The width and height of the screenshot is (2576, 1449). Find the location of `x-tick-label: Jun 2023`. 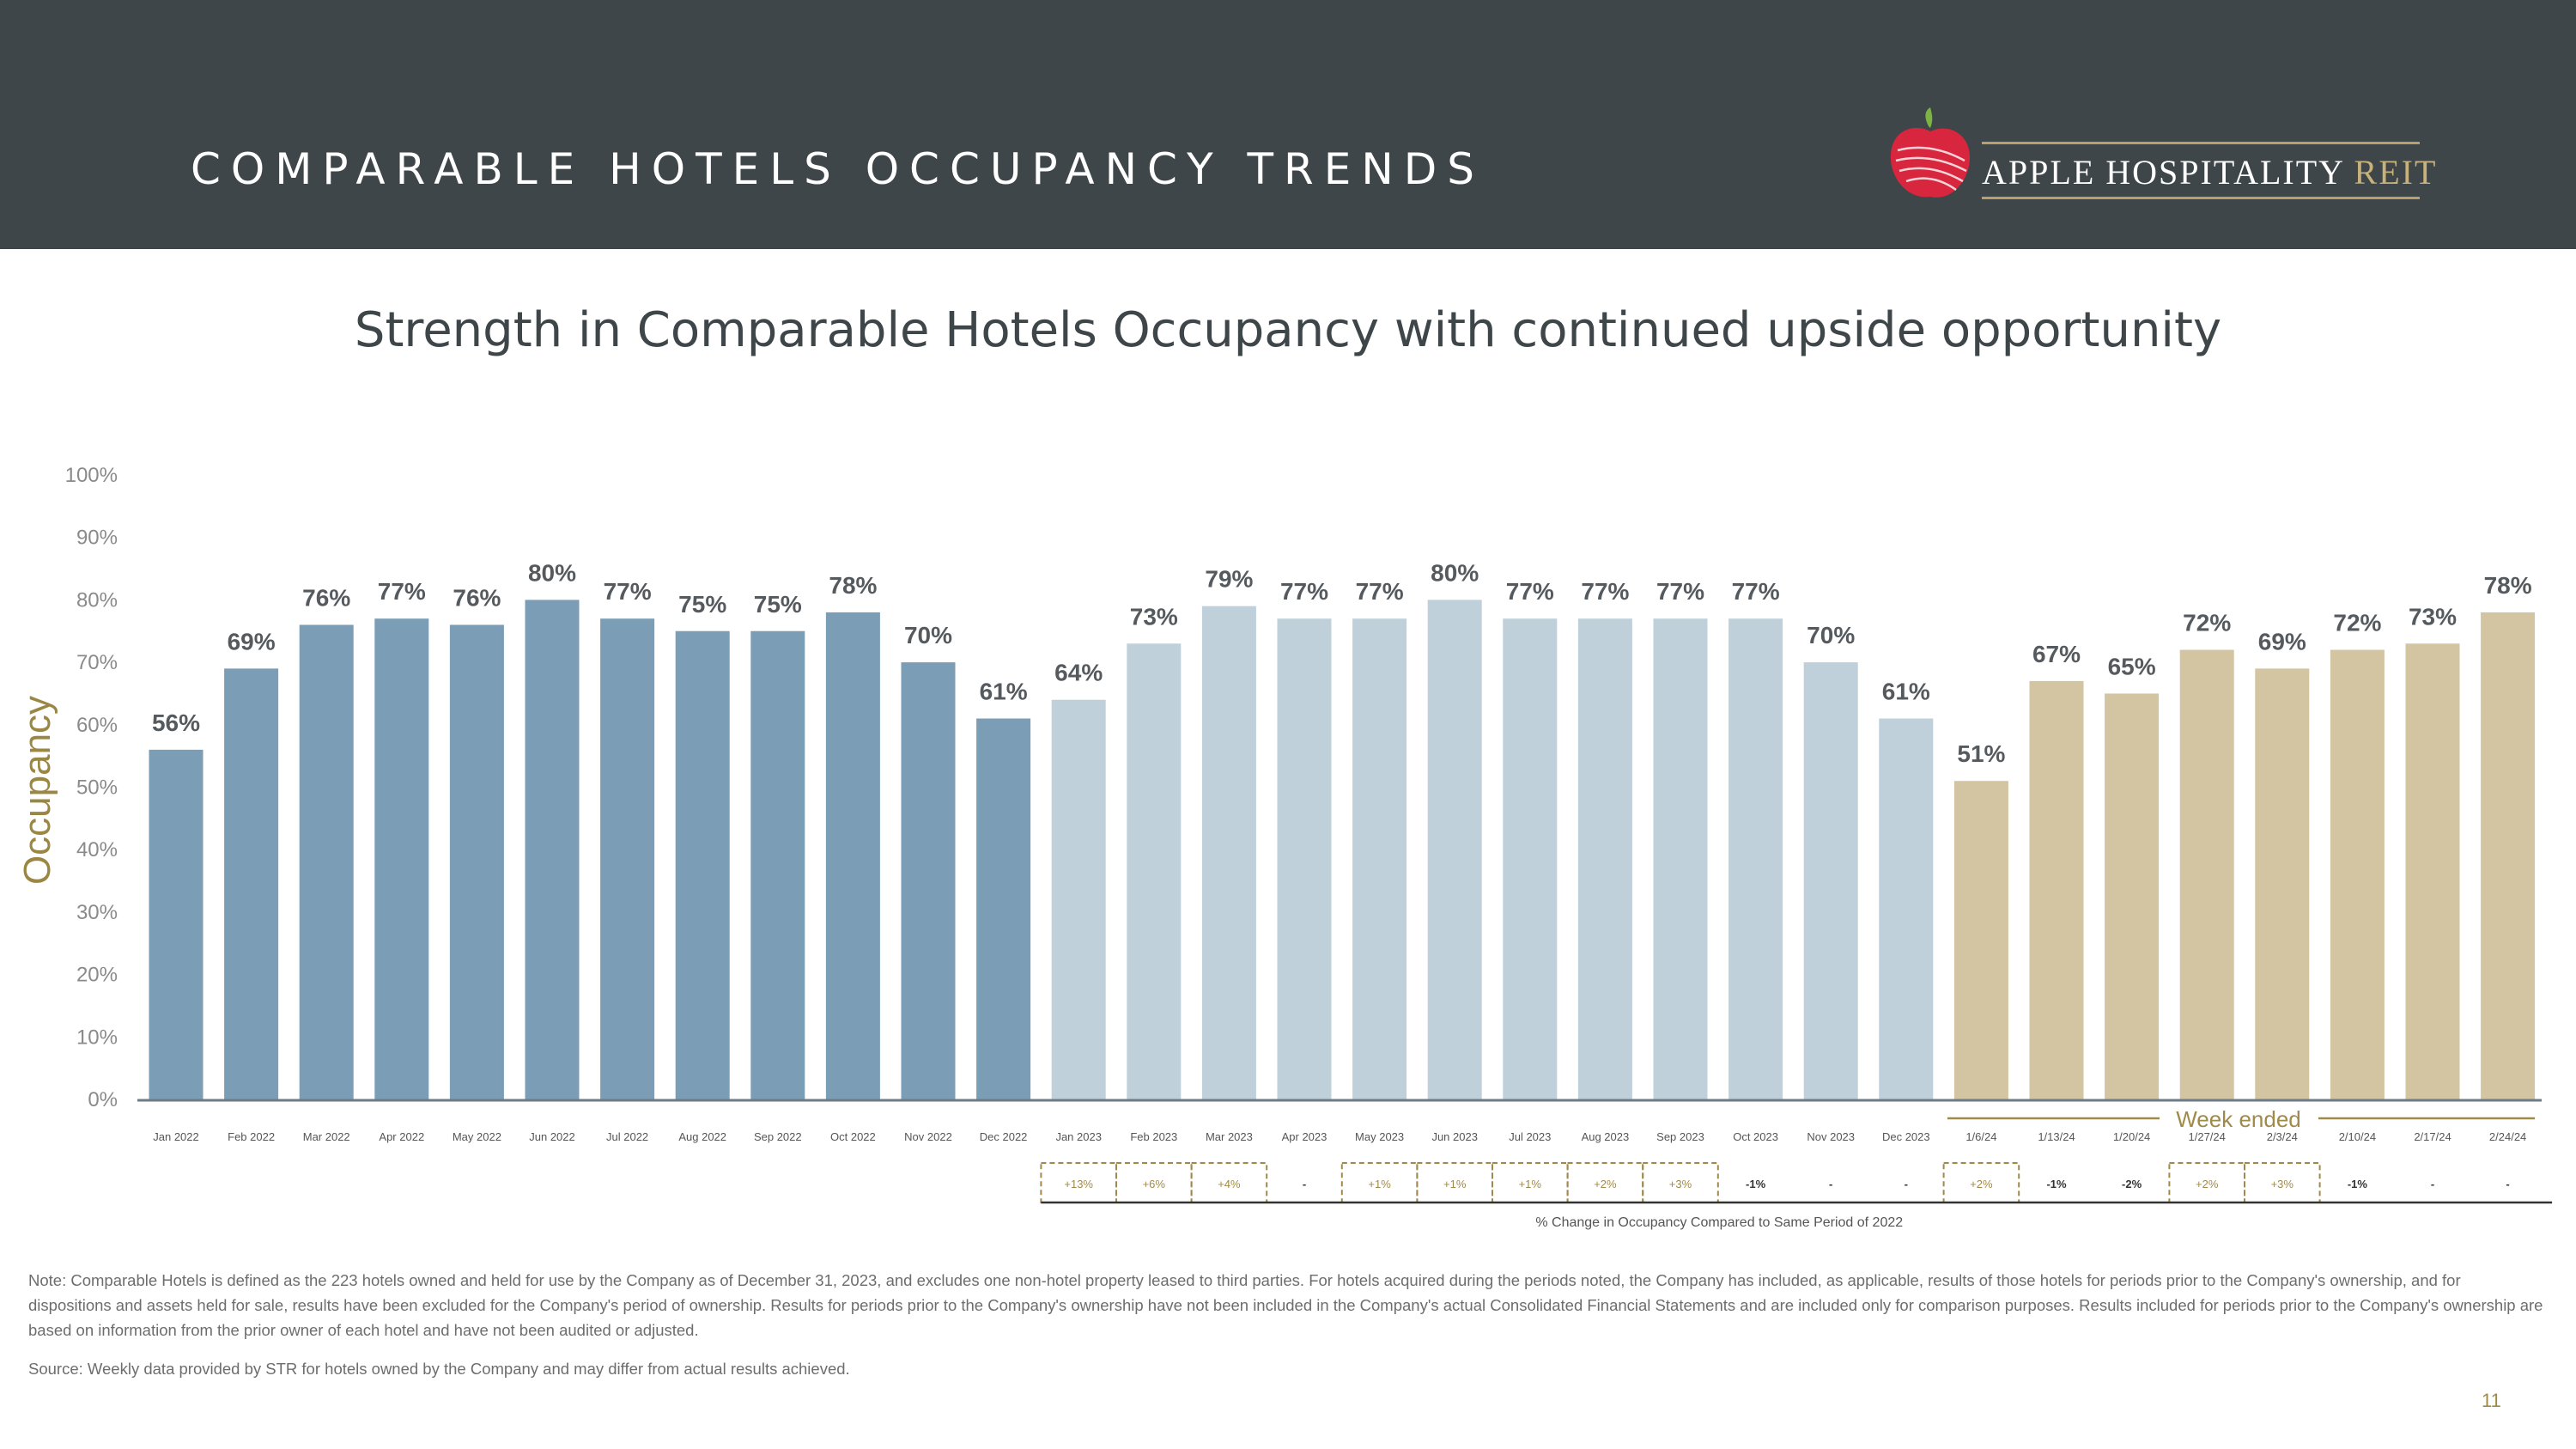

x-tick-label: Jun 2023 is located at coordinates (1455, 1136).